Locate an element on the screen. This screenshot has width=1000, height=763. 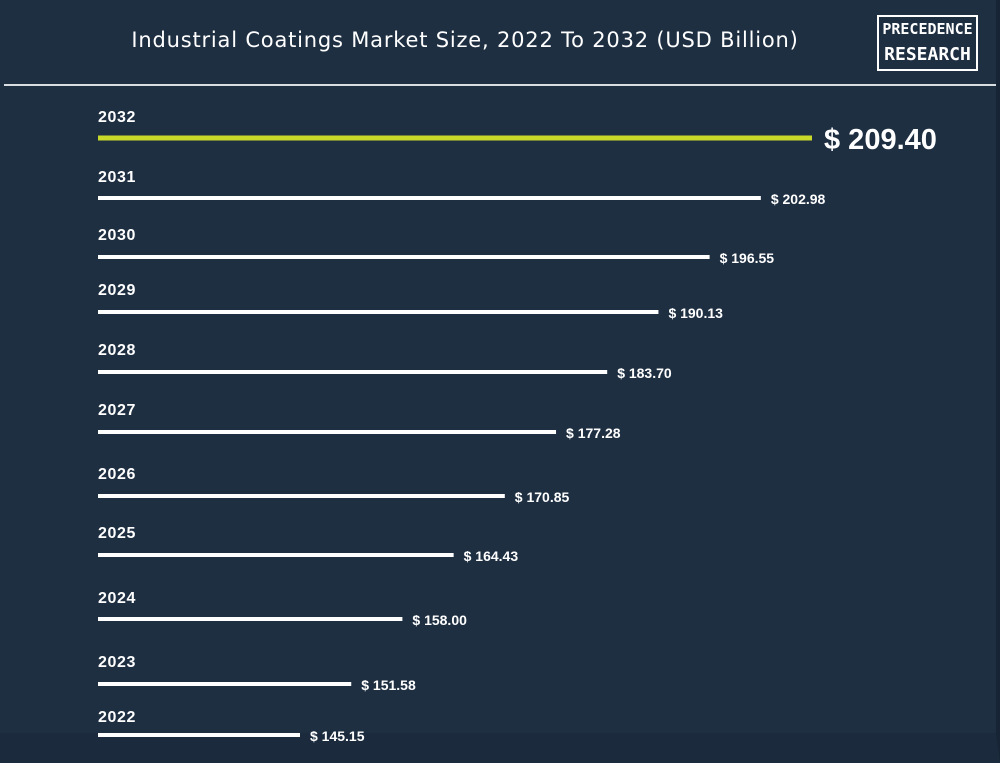
value-label-2024: $ 158.00 is located at coordinates (439, 620).